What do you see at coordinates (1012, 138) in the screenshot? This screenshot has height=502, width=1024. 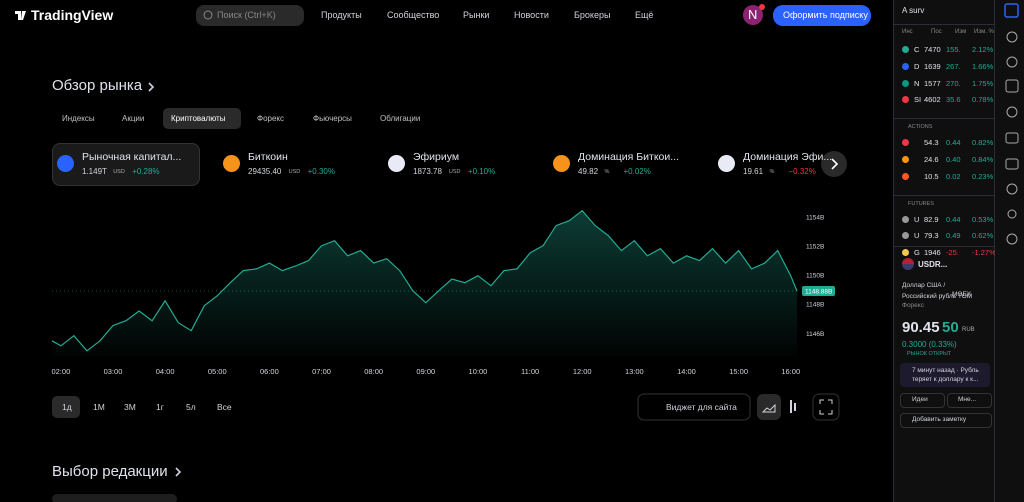 I see `chat-icon` at bounding box center [1012, 138].